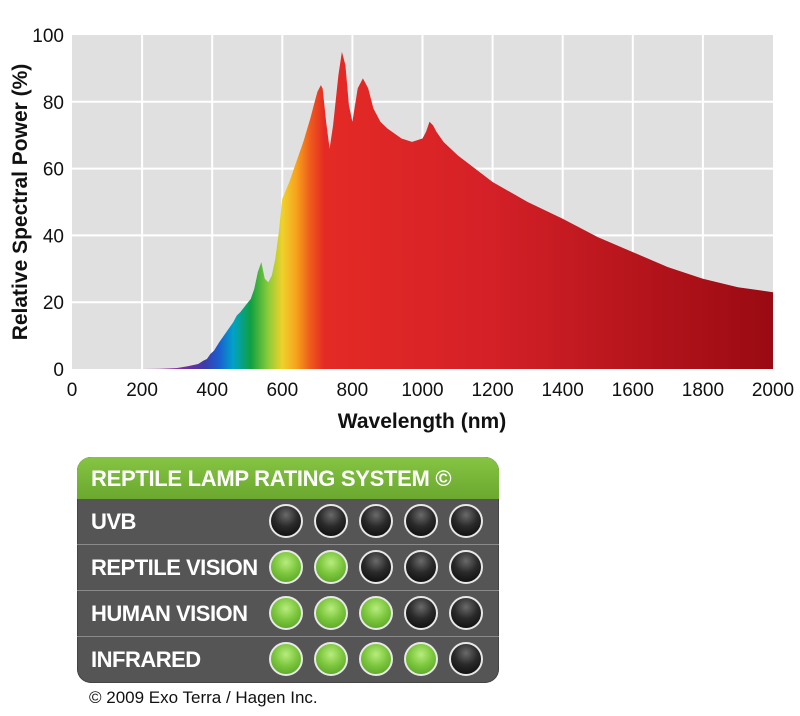 The image size is (800, 716). What do you see at coordinates (53, 170) in the screenshot?
I see `y-tick-label: 60` at bounding box center [53, 170].